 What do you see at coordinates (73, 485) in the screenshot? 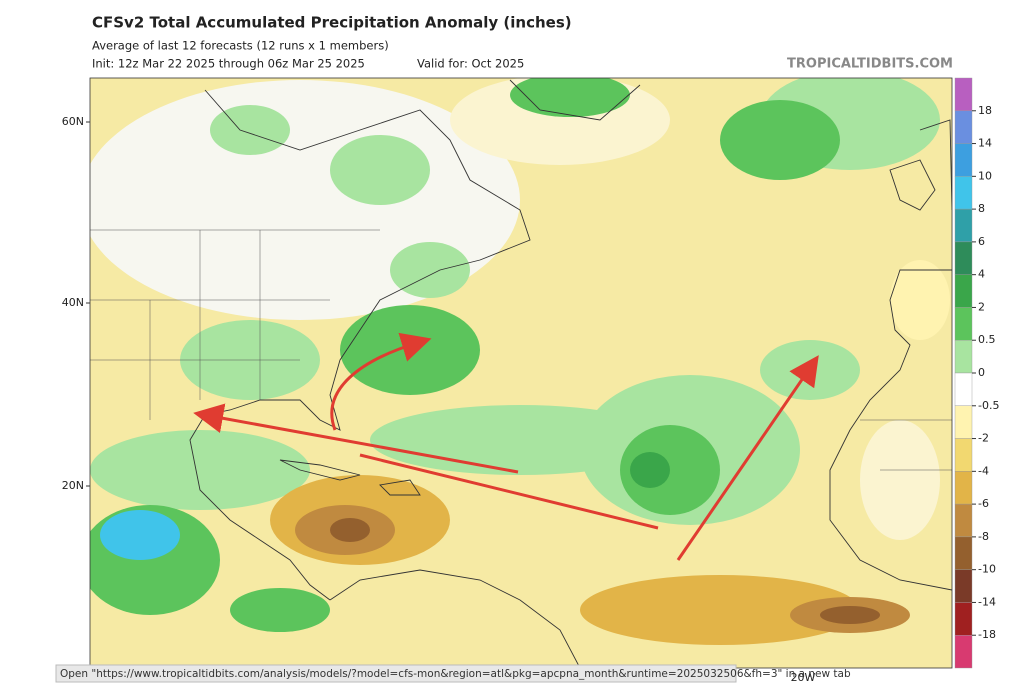
I see `lat-label: 20N` at bounding box center [73, 485].